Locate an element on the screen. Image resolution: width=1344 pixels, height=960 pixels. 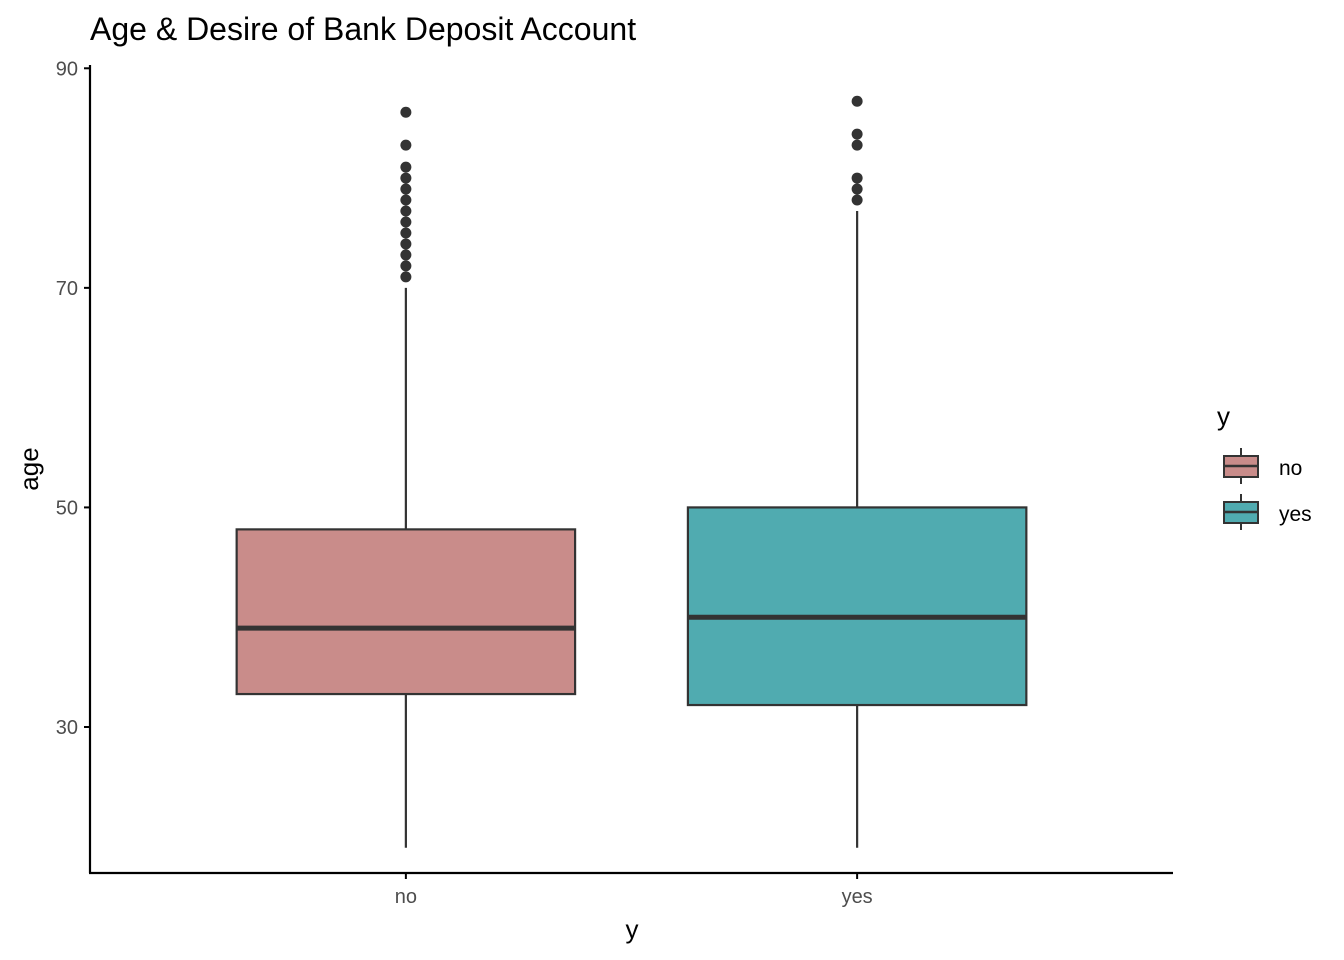
legend-entry-no: no is located at coordinates (1262, 466).